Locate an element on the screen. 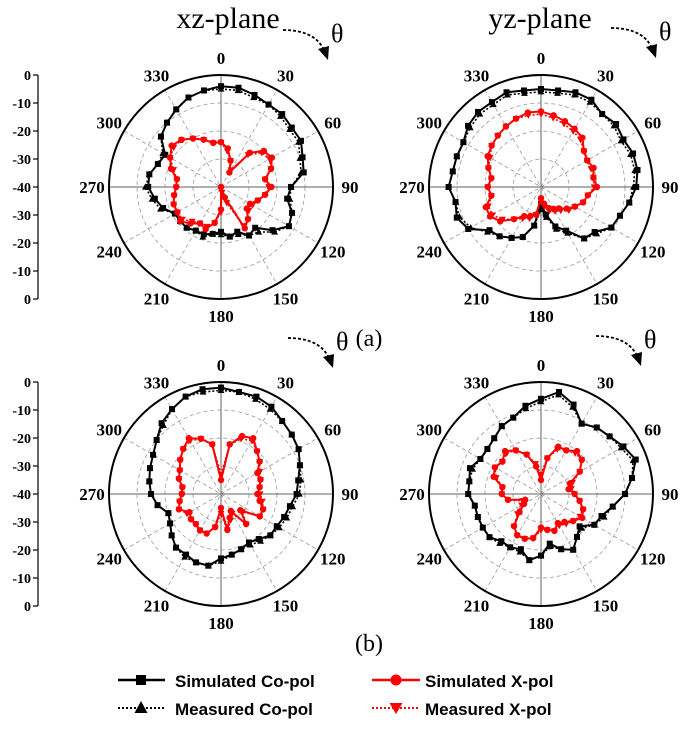 This screenshot has height=735, width=685. series-line is located at coordinates (224, 476).